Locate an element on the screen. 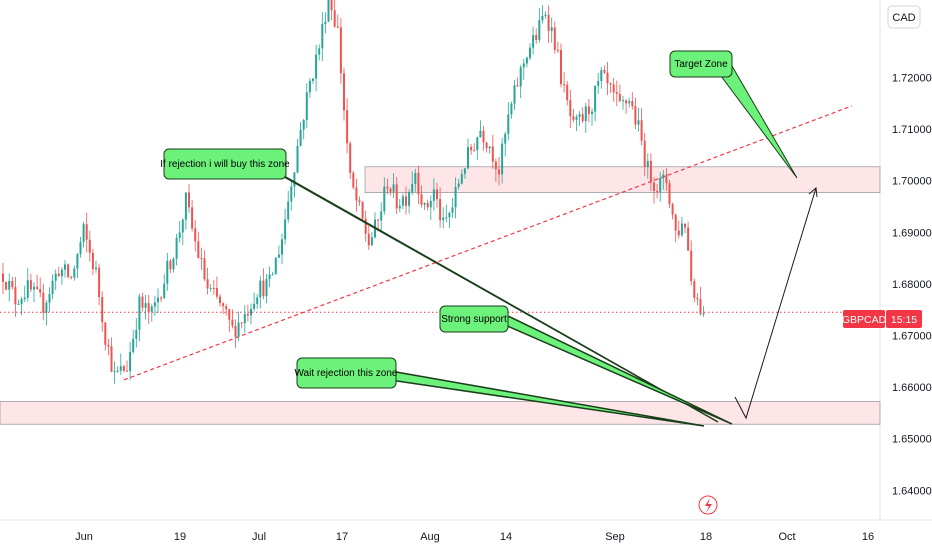 This screenshot has height=550, width=932. projection-arrow is located at coordinates (776, 303).